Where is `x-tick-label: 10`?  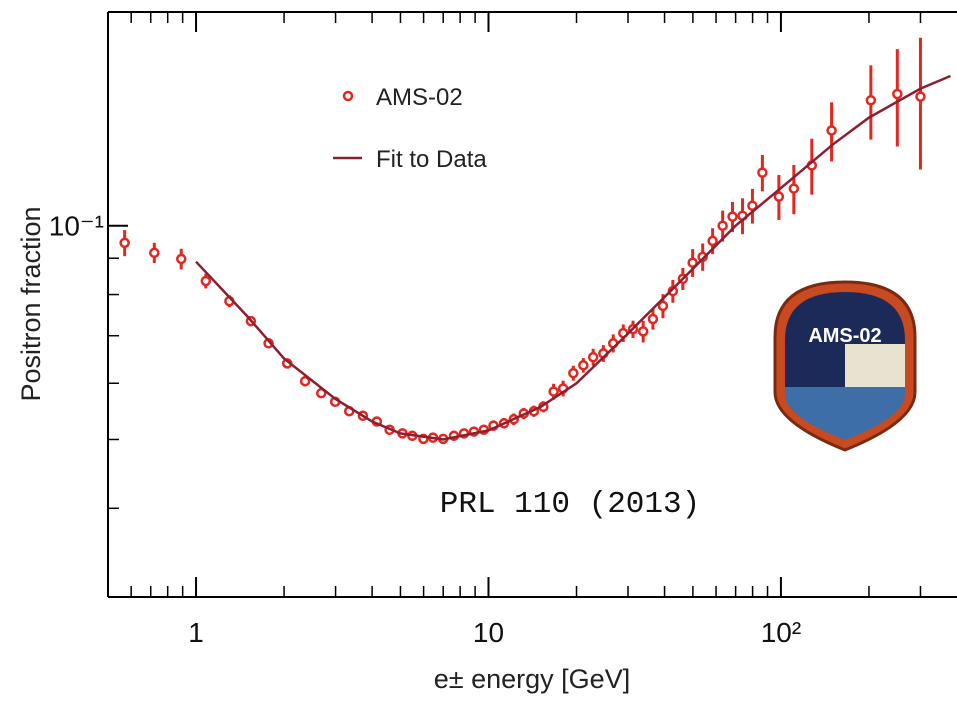
x-tick-label: 10 is located at coordinates (488, 632).